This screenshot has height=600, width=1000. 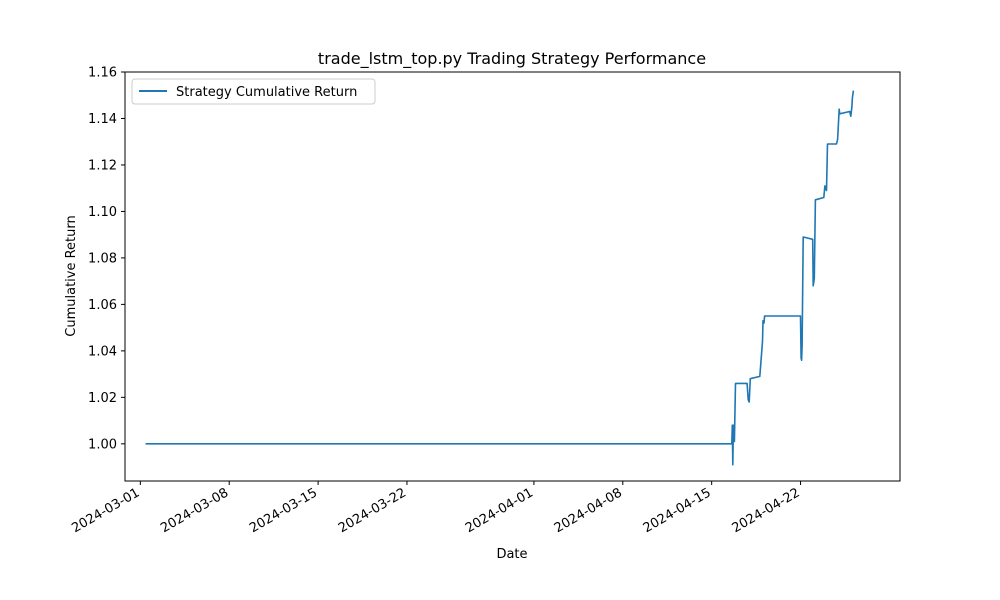 I want to click on y-axis: 1.00 1.02 1.04 1.06 1.08 1.10 1.12 1.14 1.16, so click(x=106, y=259).